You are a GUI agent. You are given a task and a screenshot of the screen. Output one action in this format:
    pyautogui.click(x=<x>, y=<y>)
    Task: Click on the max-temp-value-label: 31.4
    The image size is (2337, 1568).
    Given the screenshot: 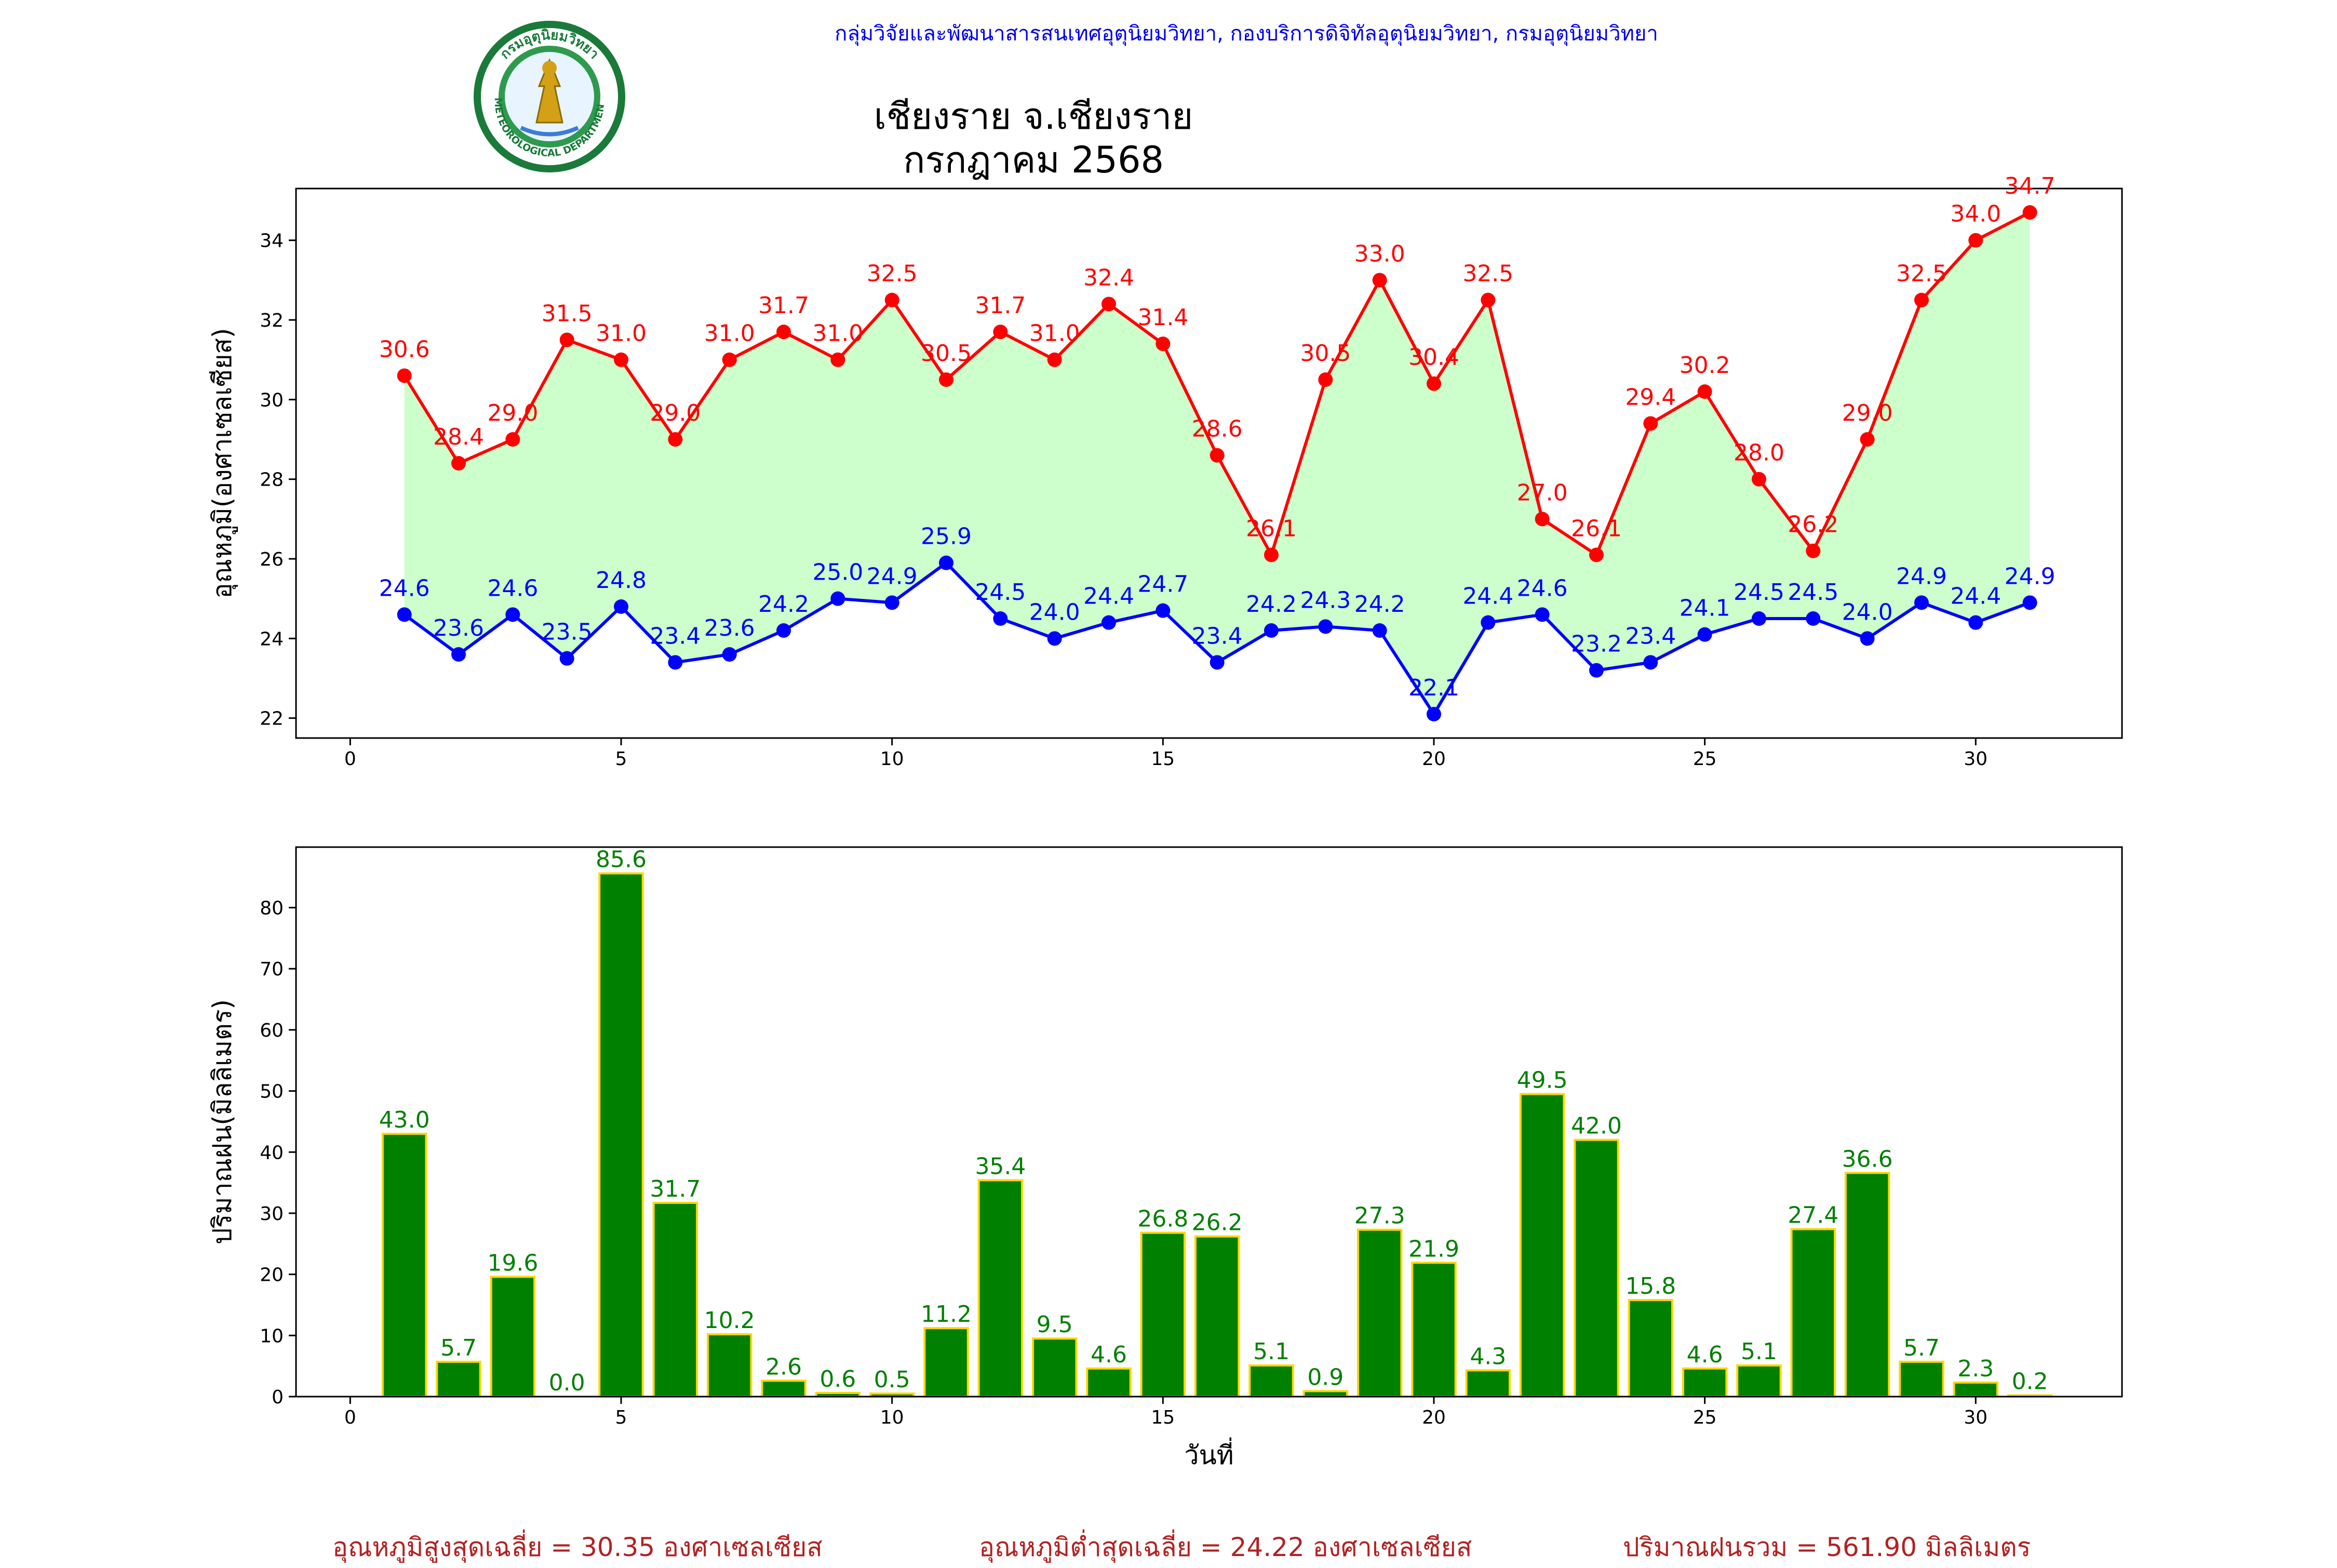 What is the action you would take?
    pyautogui.click(x=1162, y=317)
    